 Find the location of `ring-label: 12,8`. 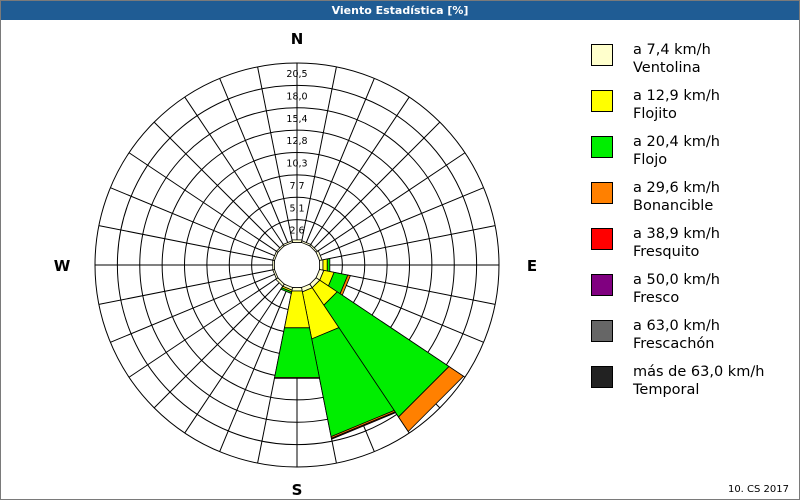

ring-label: 12,8 is located at coordinates (296, 141).